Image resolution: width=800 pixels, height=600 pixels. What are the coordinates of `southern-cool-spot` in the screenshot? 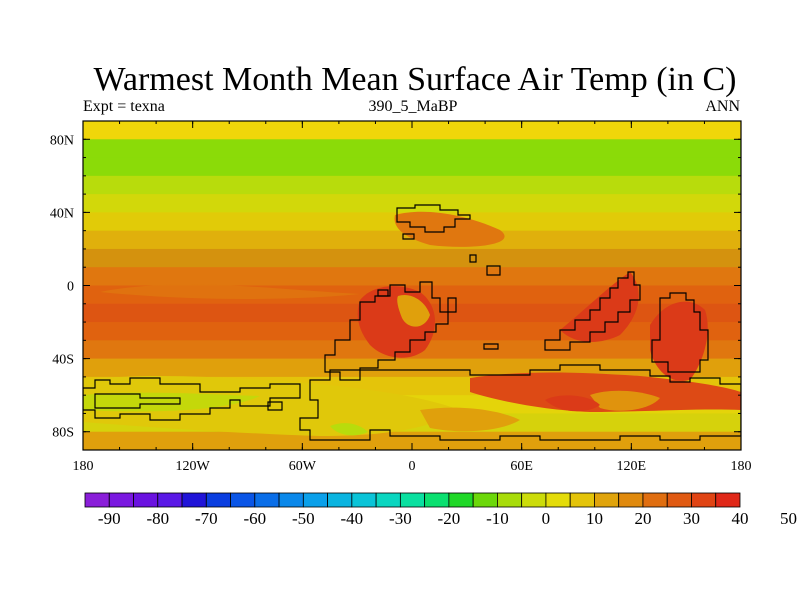 It's located at (349, 429).